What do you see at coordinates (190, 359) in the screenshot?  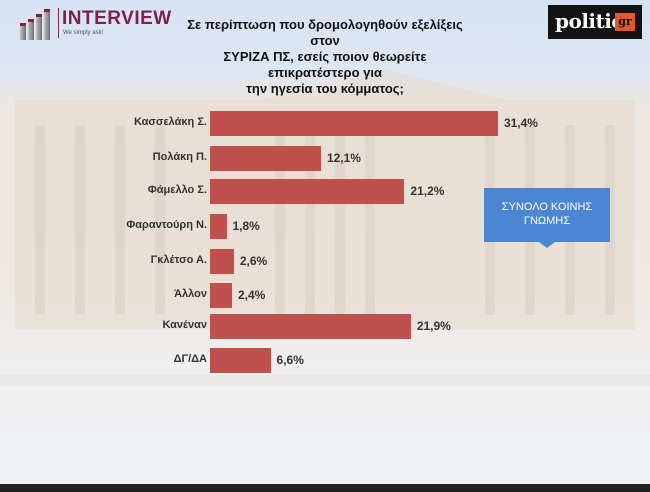 I see `category-label: ΔΓ/ΔΑ` at bounding box center [190, 359].